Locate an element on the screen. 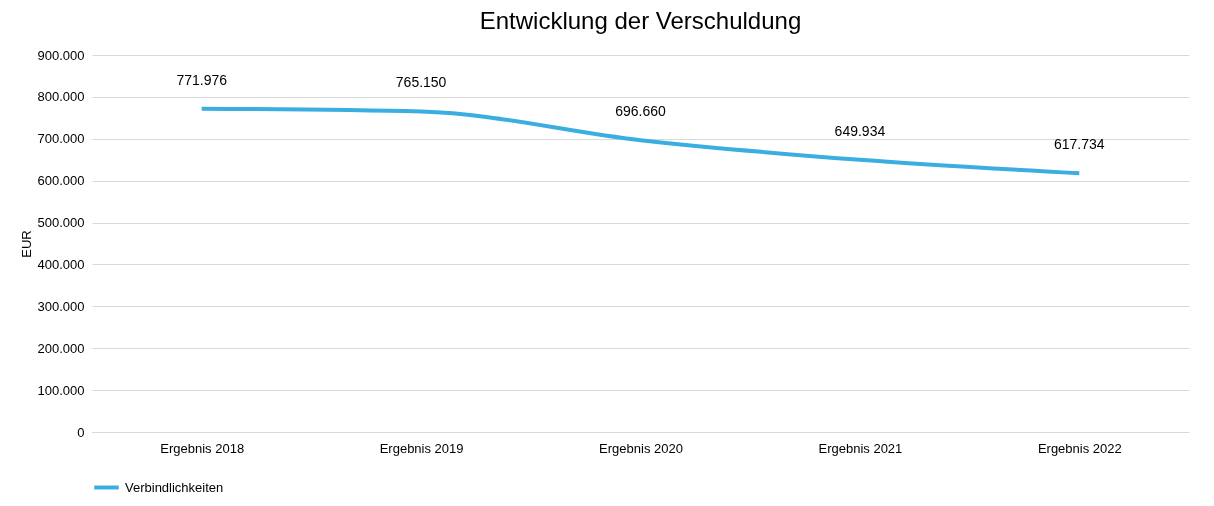 This screenshot has width=1214, height=506. y-tick-label: 900.000 is located at coordinates (61, 55).